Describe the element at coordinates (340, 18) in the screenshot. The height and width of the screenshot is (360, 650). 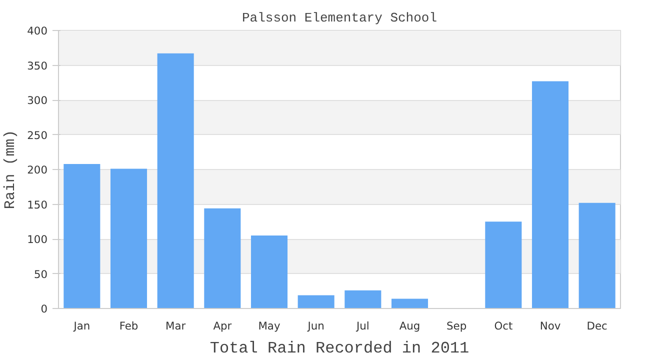
I see `chart-title: Palsson Elementary School` at that location.